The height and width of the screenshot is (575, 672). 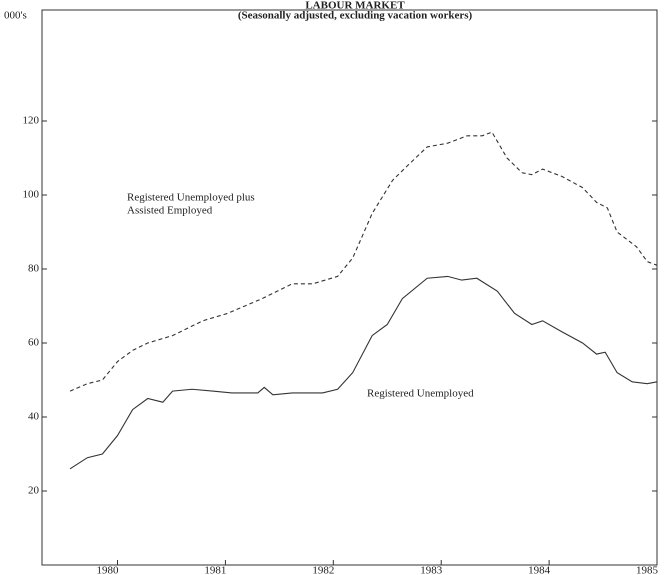 What do you see at coordinates (355, 6) in the screenshot?
I see `chart-title: LABOUR MARKET` at bounding box center [355, 6].